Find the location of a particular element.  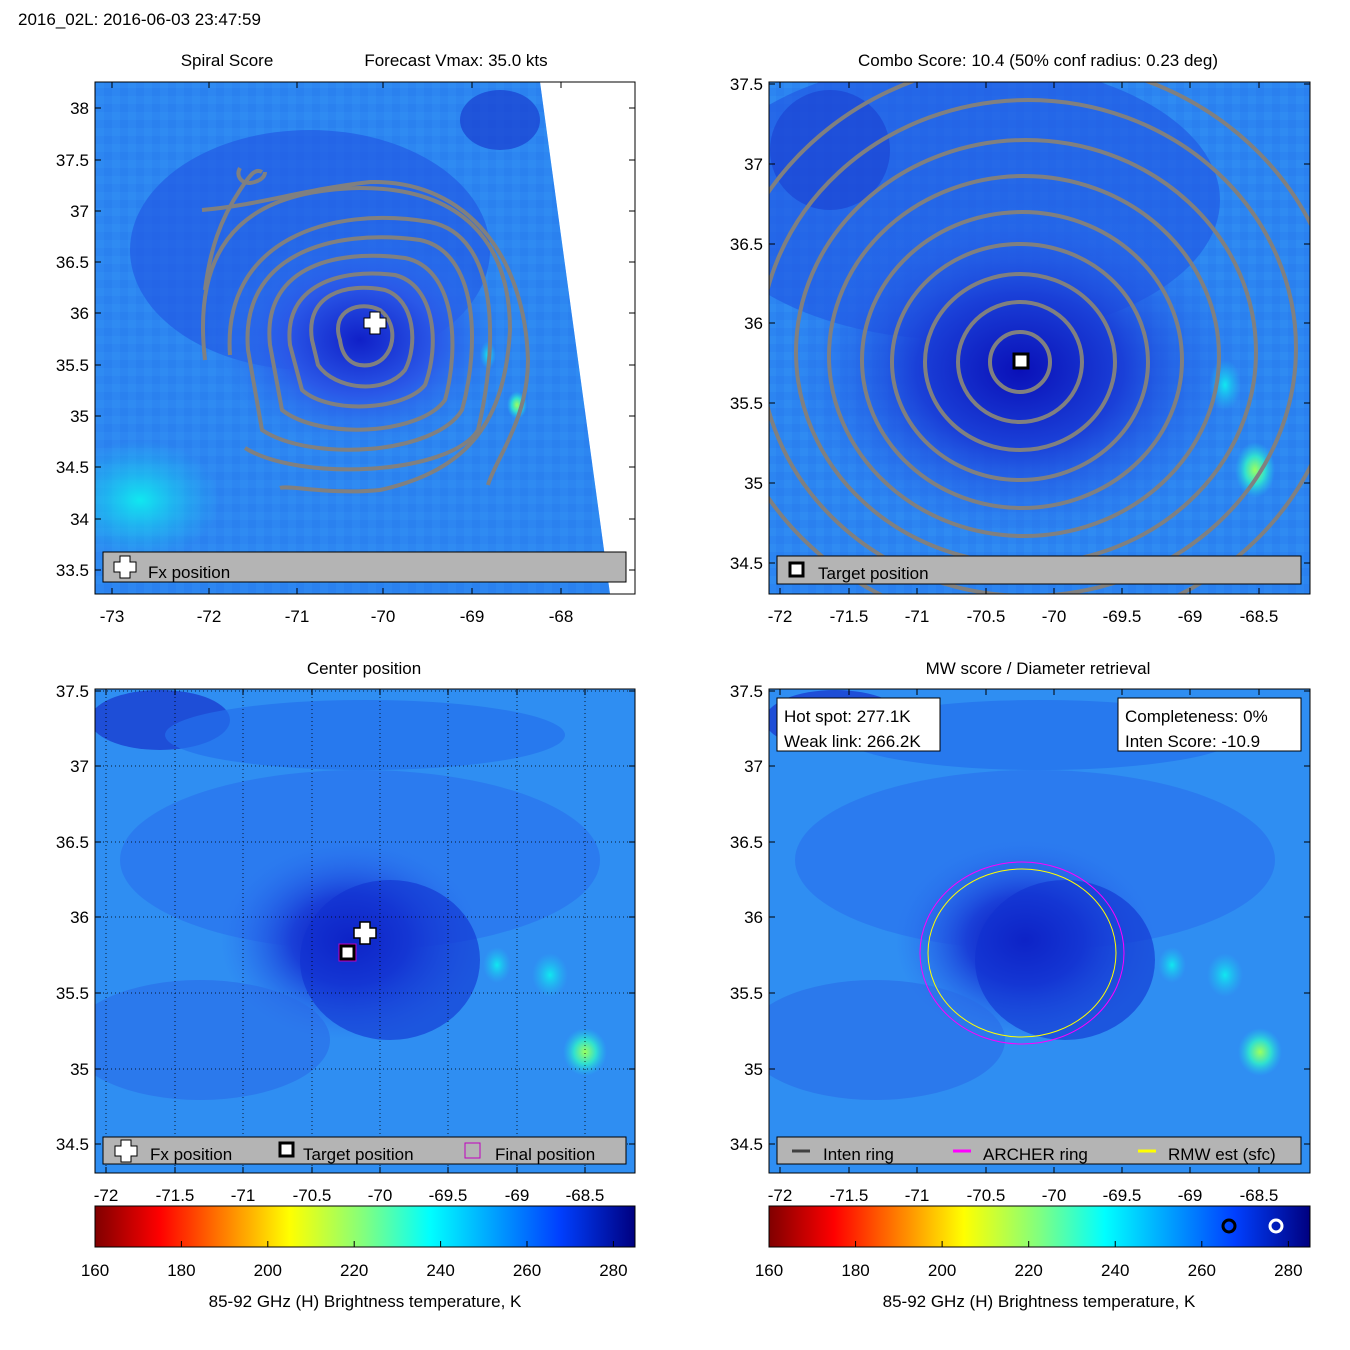

colorbar-right-label: 85-92 GHz (H) Brightness temperature, K is located at coordinates (1039, 1301).